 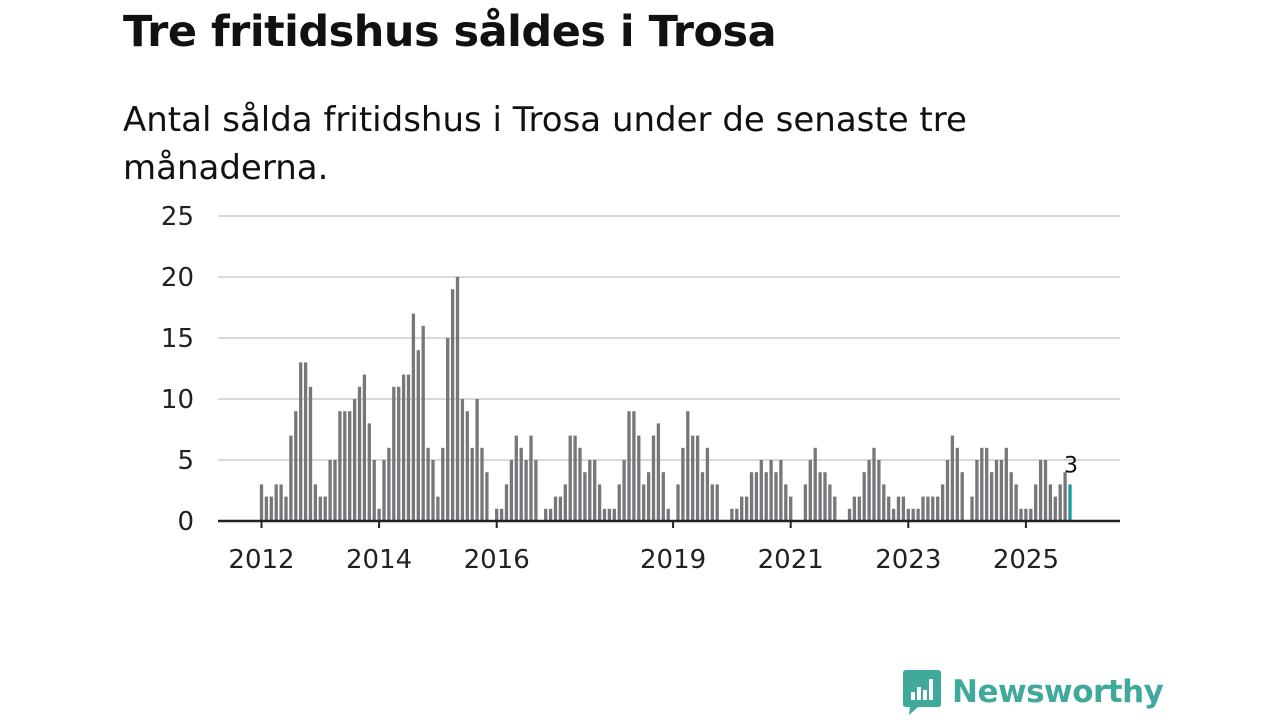 I want to click on x-tick-label: 2012, so click(x=261, y=560).